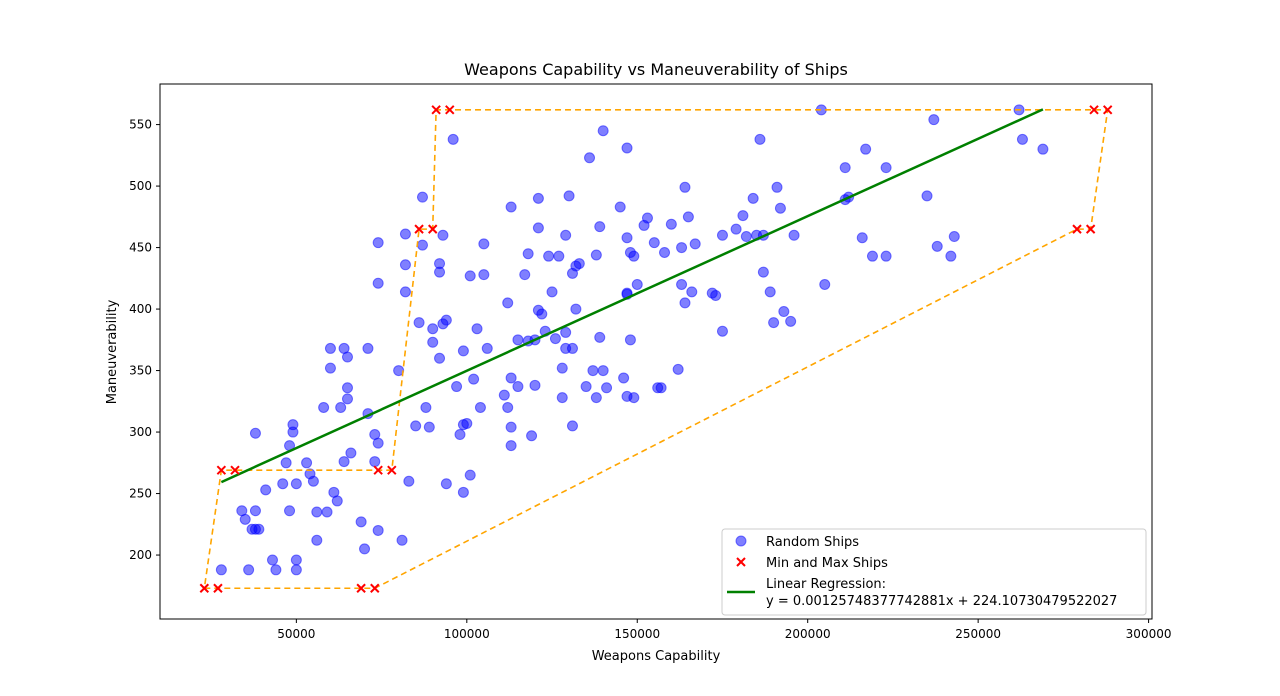 Image resolution: width=1280 pixels, height=696 pixels. What do you see at coordinates (140, 309) in the screenshot?
I see `y-tick-label: 400` at bounding box center [140, 309].